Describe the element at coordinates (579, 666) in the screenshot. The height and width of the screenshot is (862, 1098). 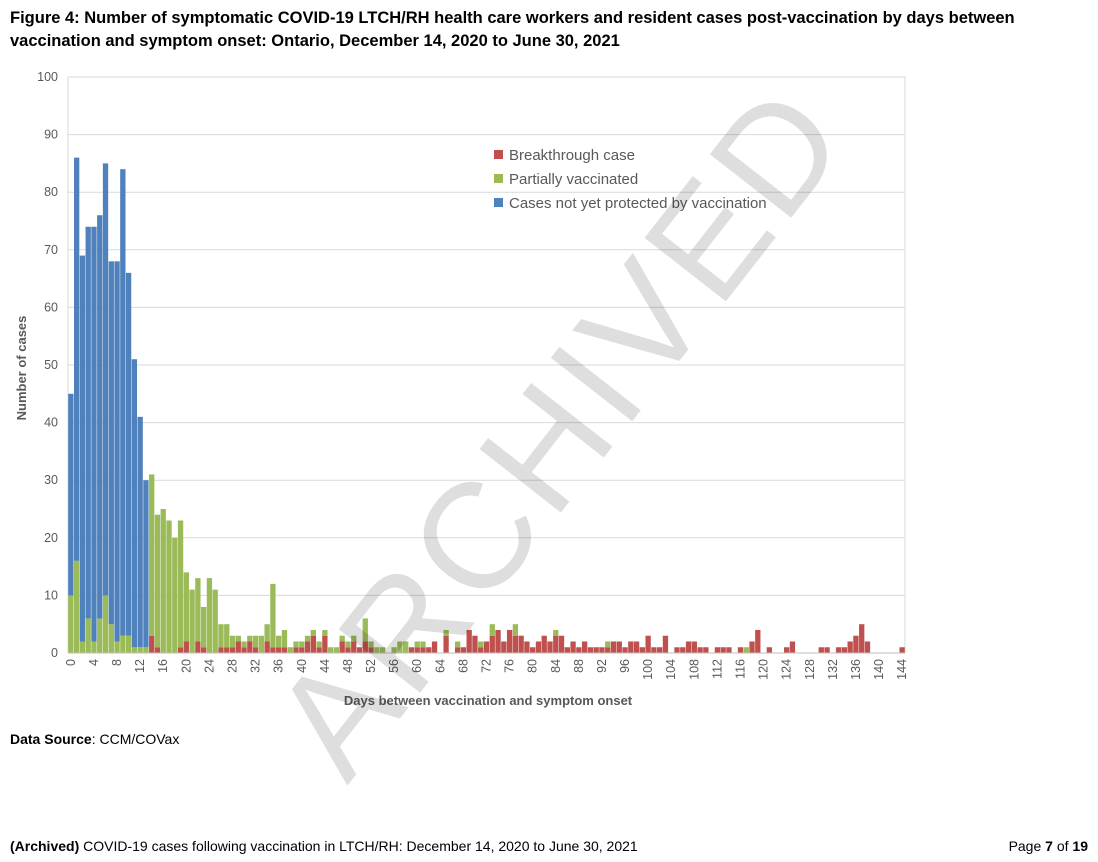
I see `x-tick-label: 88` at that location.